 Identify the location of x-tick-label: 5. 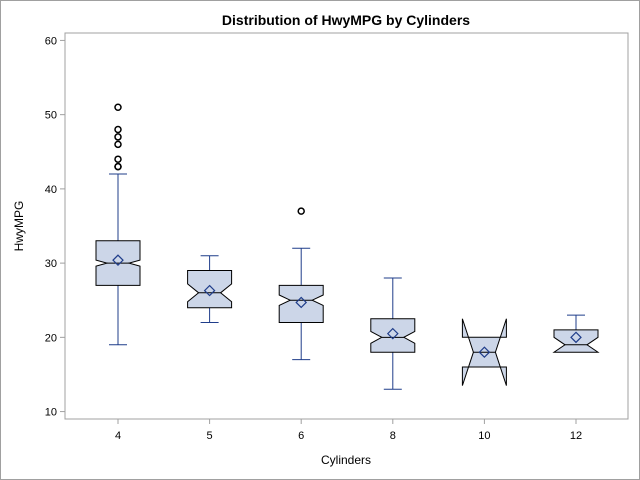
(210, 436).